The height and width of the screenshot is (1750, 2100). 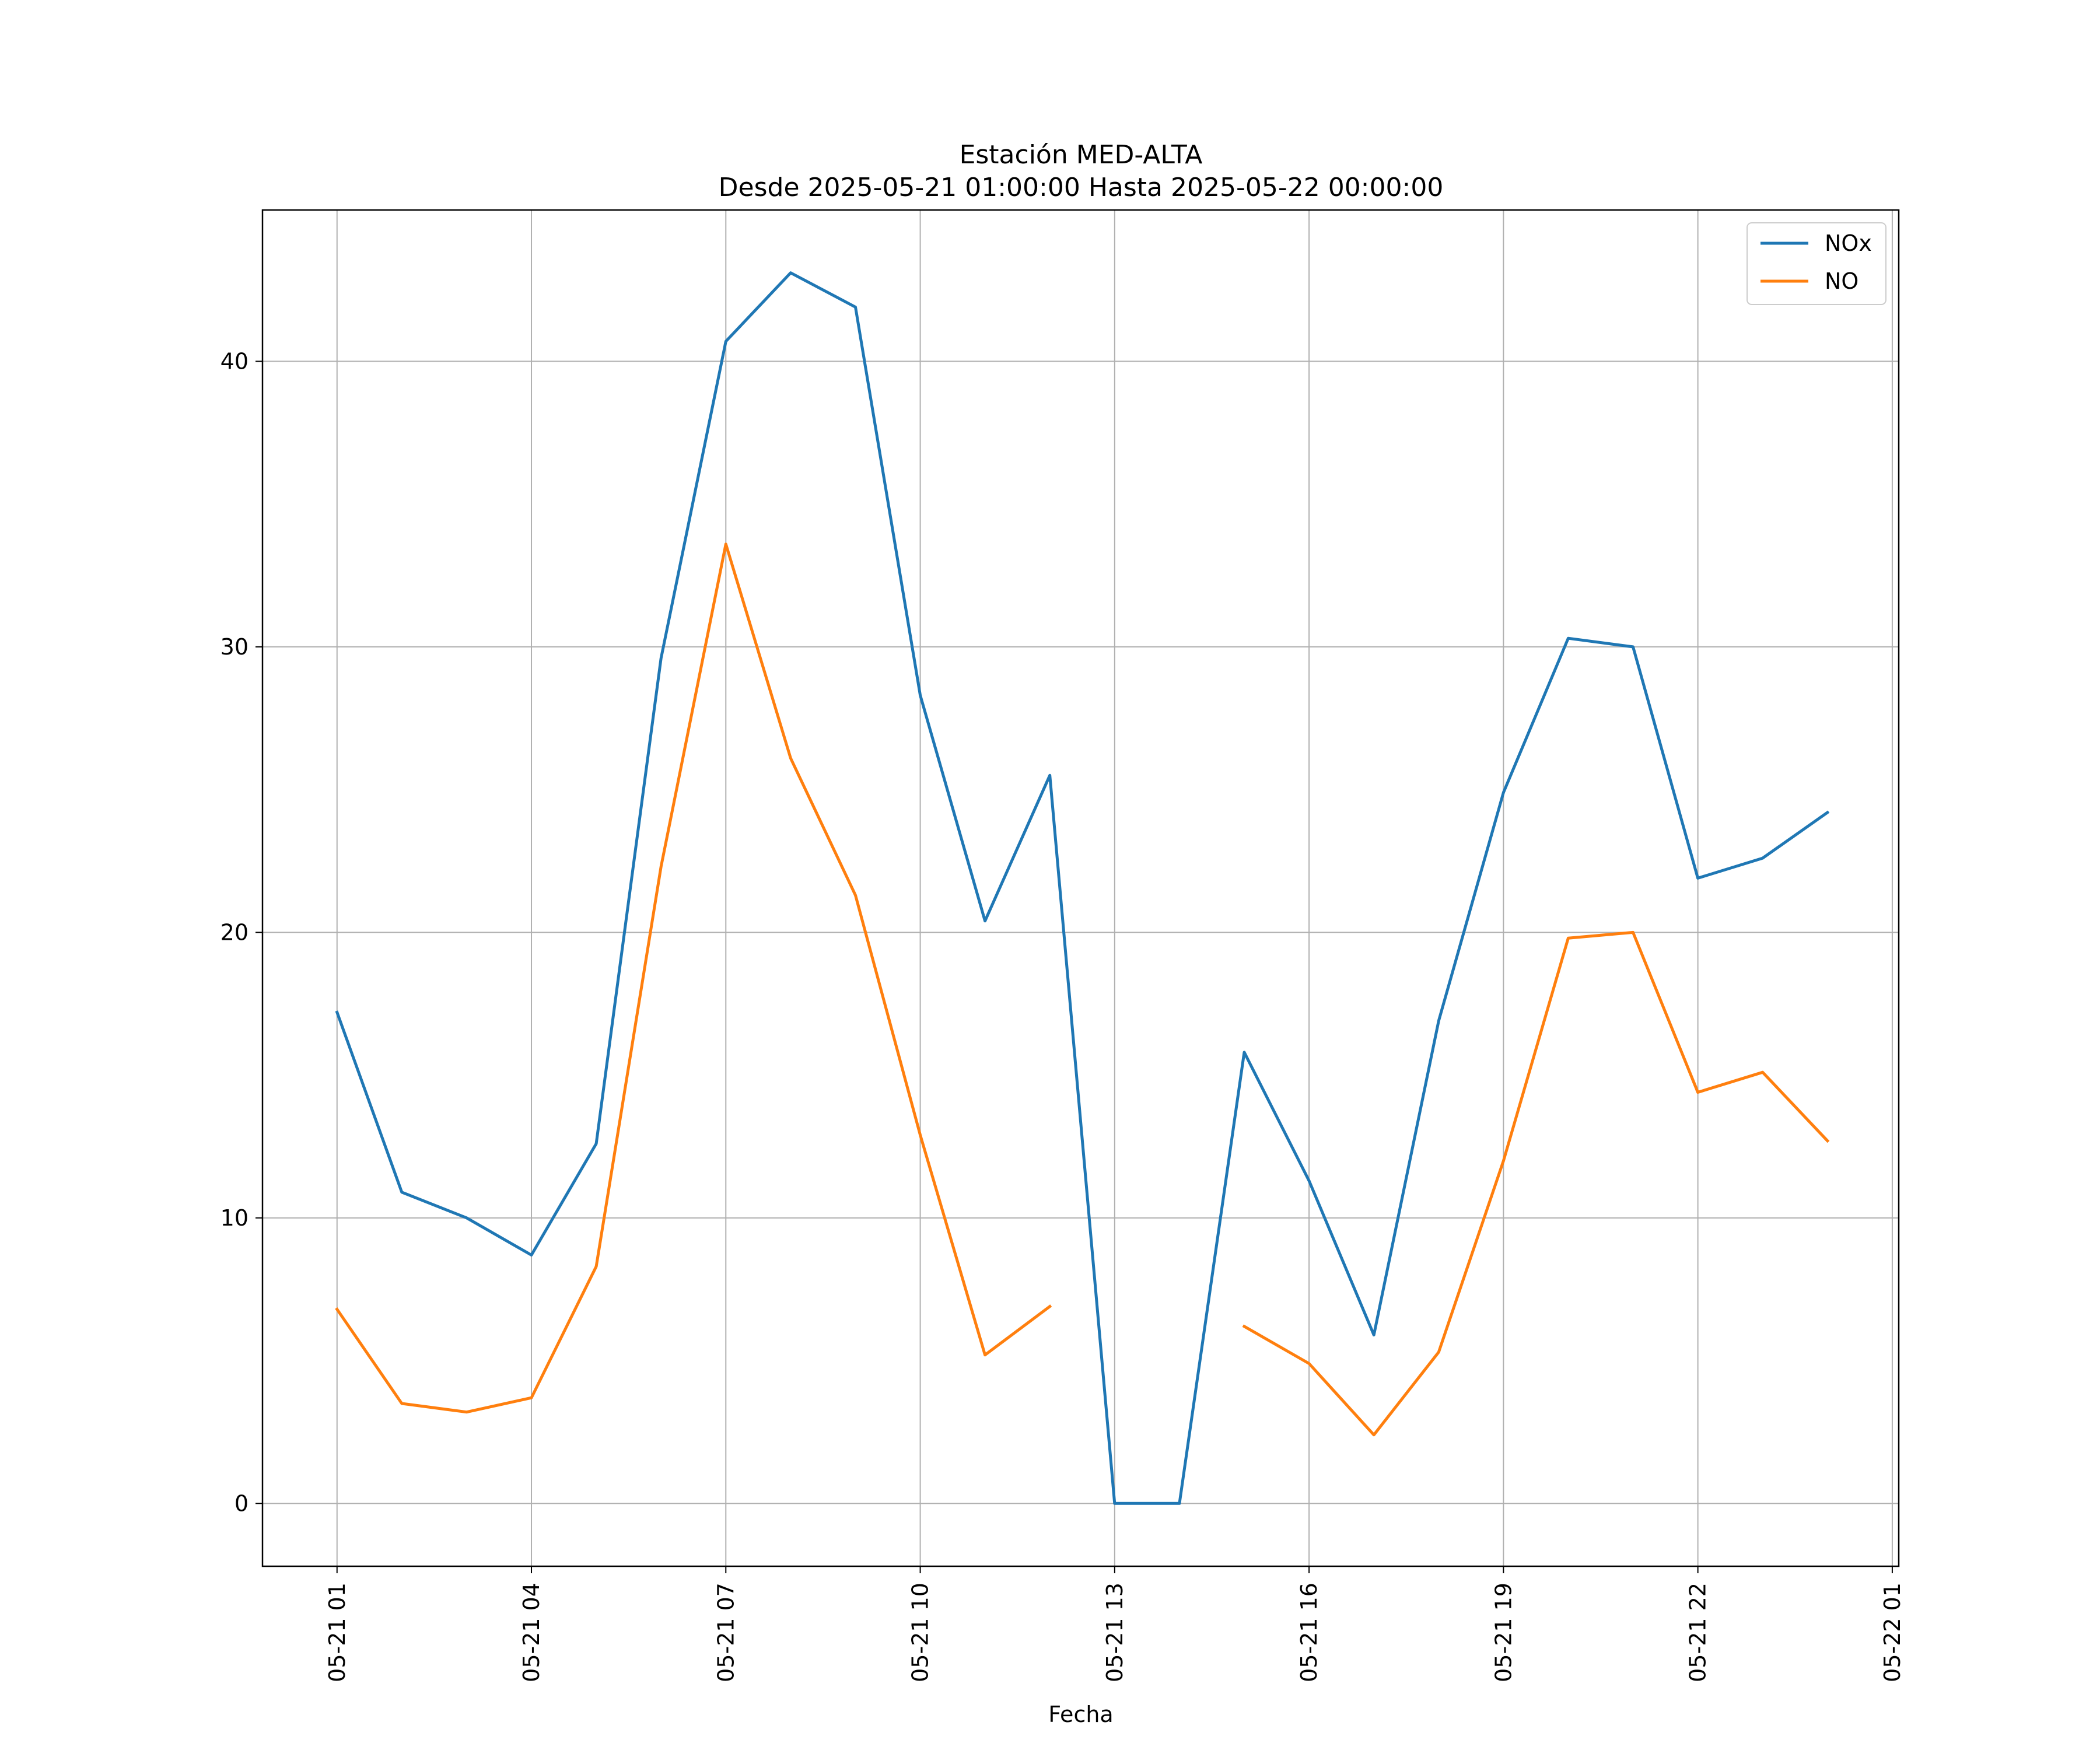 What do you see at coordinates (1115, 1632) in the screenshot?
I see `x-tick-label: 05-21 13` at bounding box center [1115, 1632].